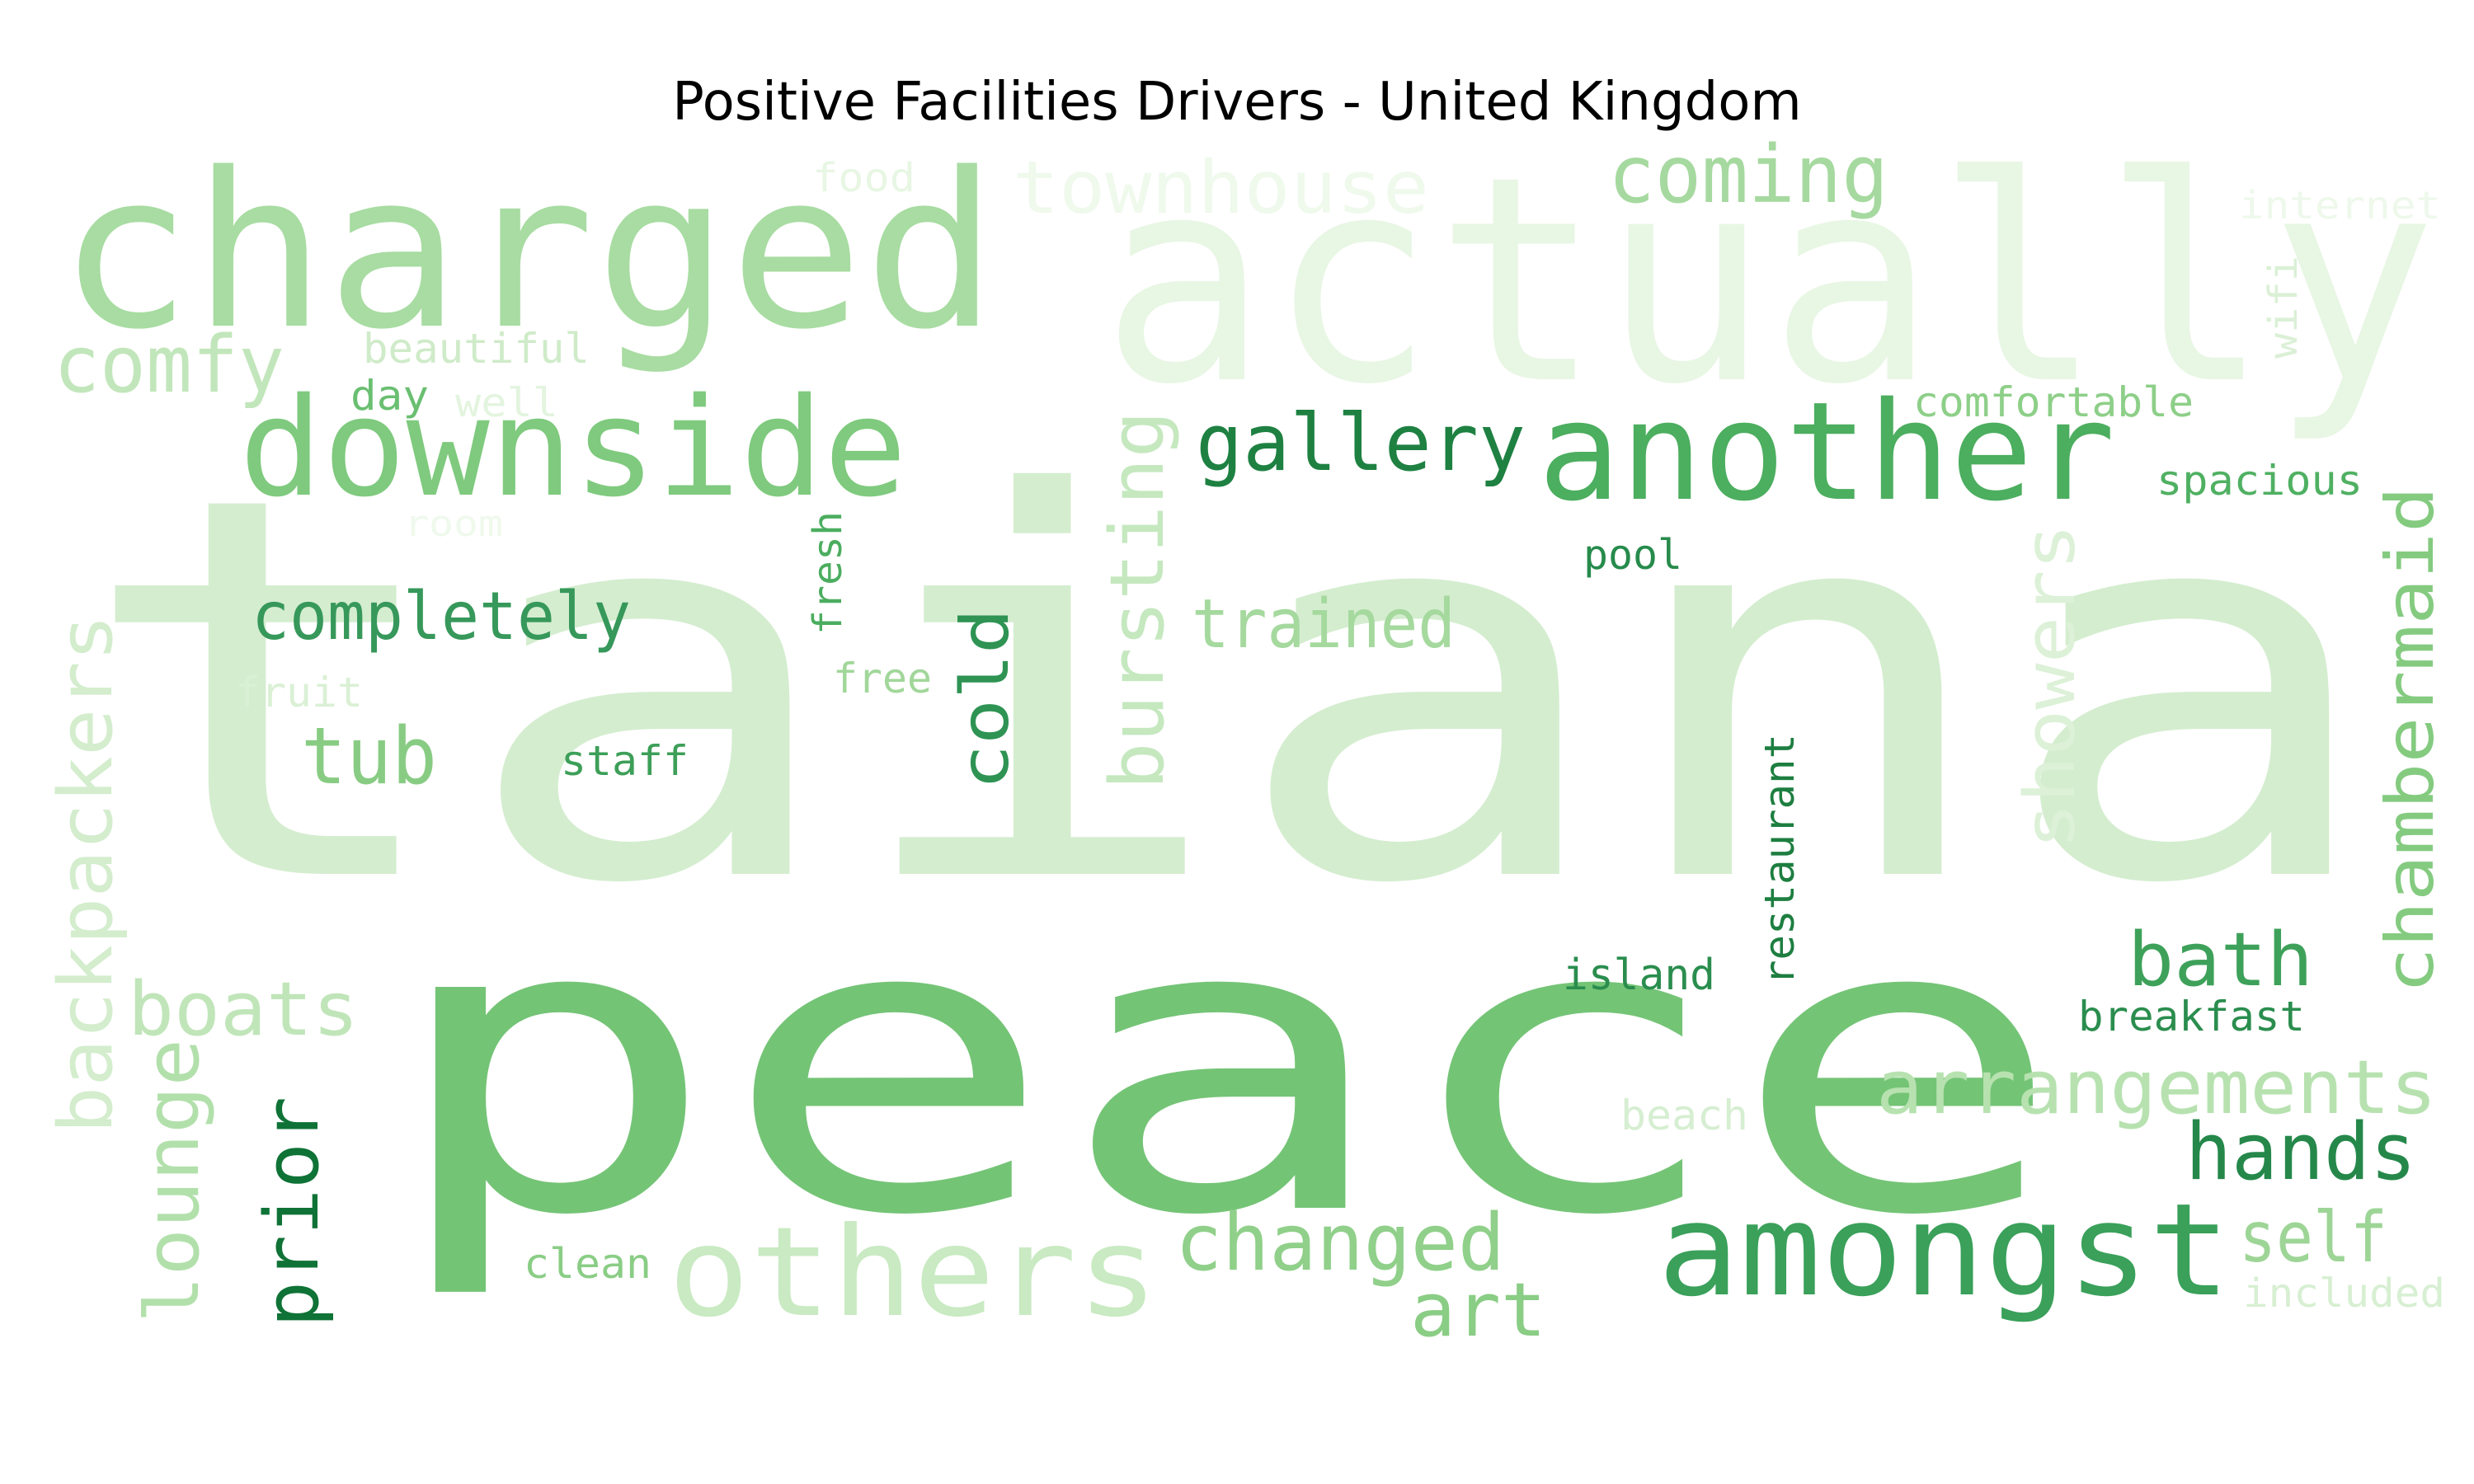 The image size is (2474, 1484). I want to click on word-fresh: fresh, so click(828, 573).